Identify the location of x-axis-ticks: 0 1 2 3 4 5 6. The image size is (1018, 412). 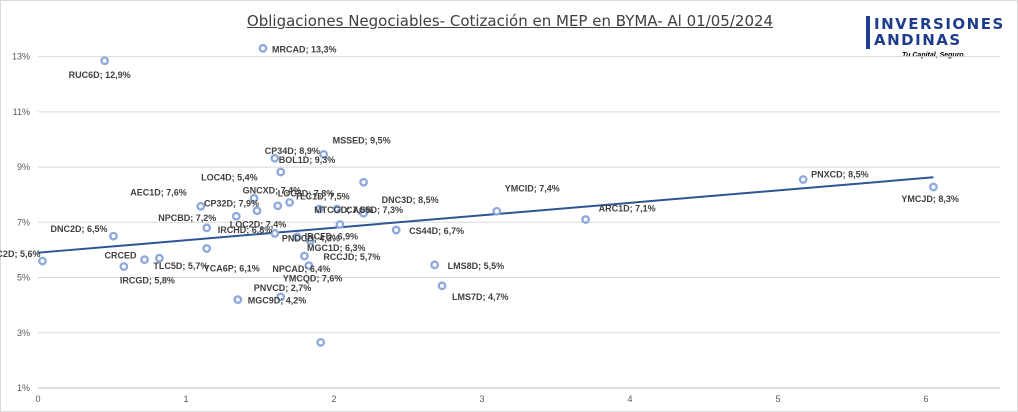
(481, 399).